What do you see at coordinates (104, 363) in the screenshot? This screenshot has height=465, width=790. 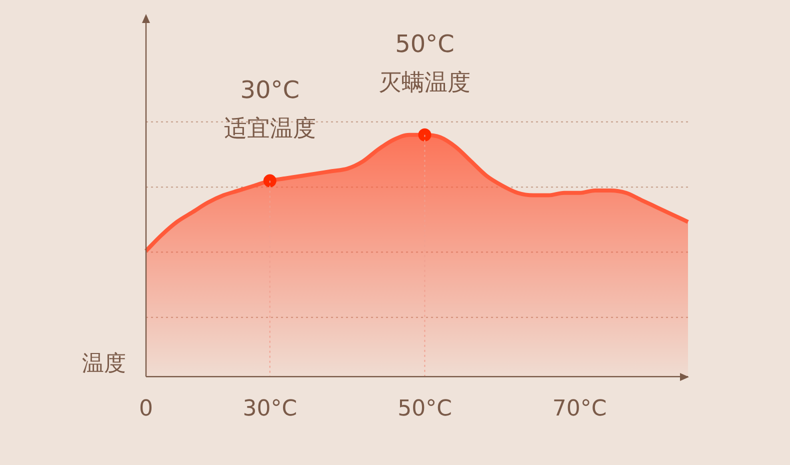 I see `y-axis-title: 温度` at bounding box center [104, 363].